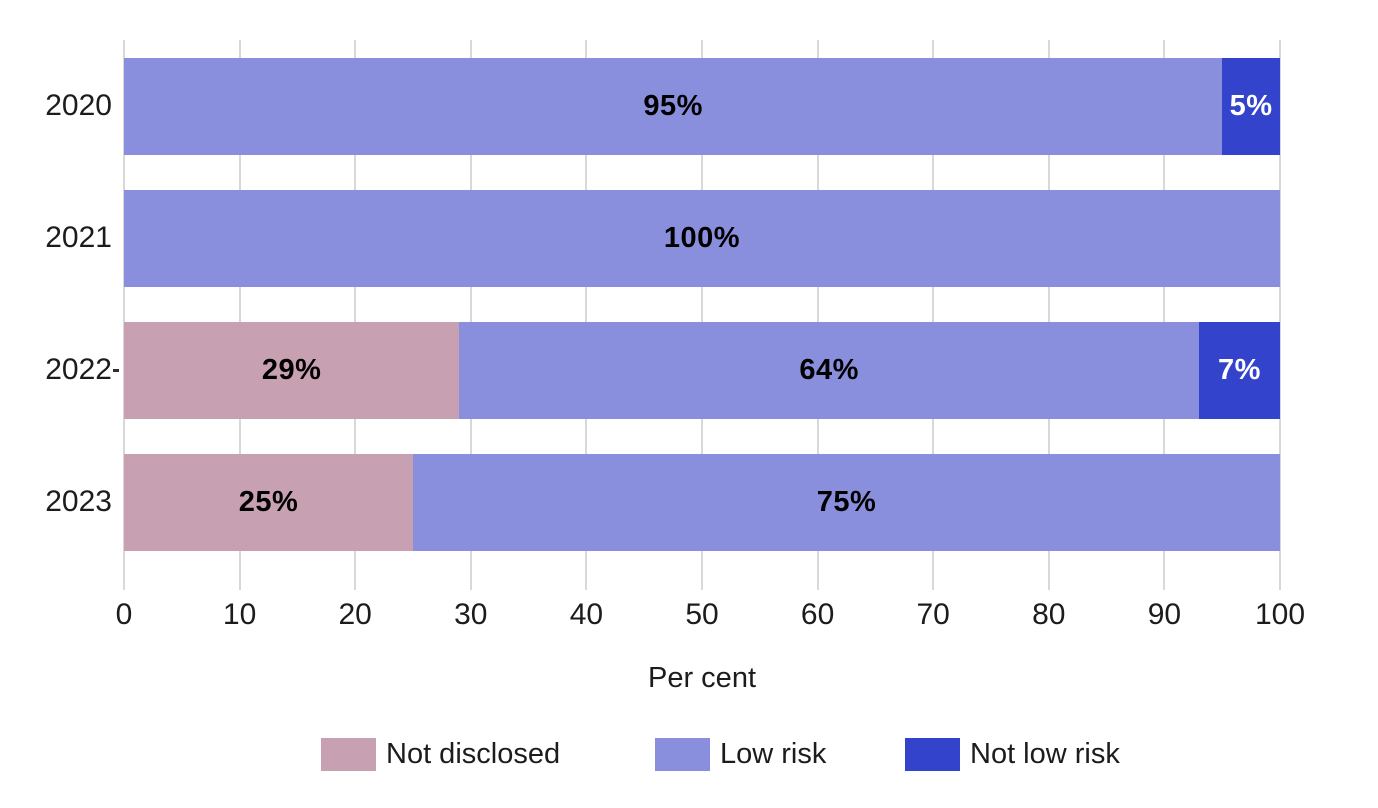  Describe the element at coordinates (78, 105) in the screenshot. I see `y-axis-label-2020: 2020` at that location.